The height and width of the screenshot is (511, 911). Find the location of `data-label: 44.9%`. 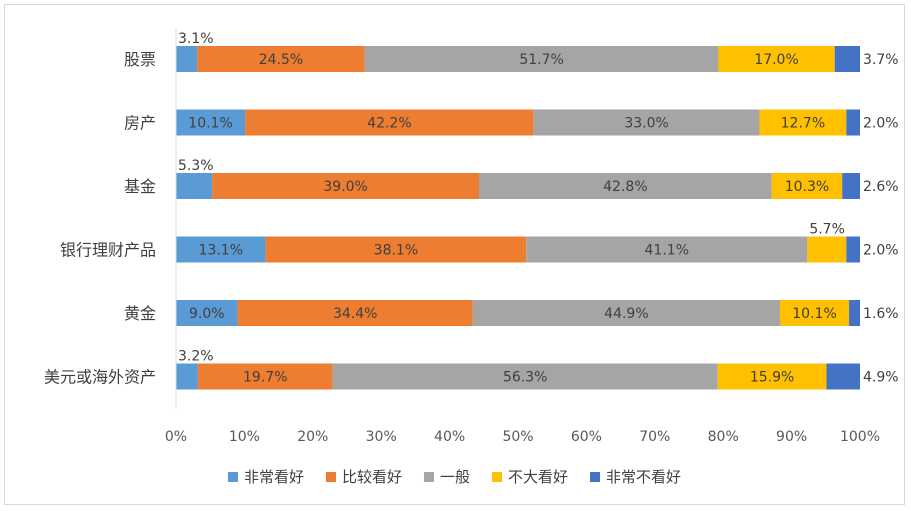

data-label: 44.9% is located at coordinates (626, 314).